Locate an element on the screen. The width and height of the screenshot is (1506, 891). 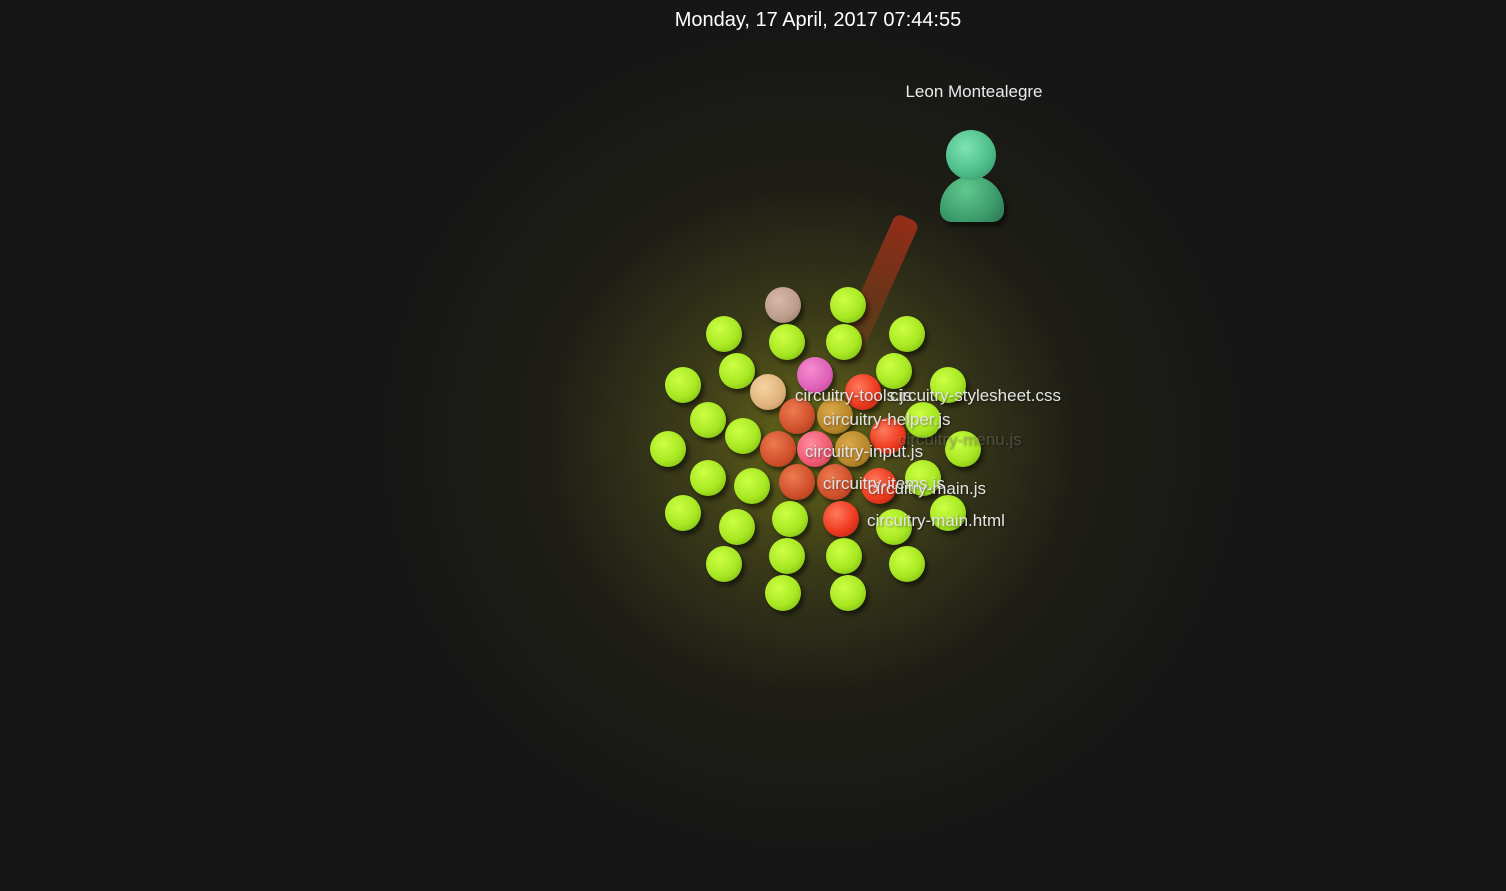
file-label: circuitry-stylesheet.css is located at coordinates (975, 395).